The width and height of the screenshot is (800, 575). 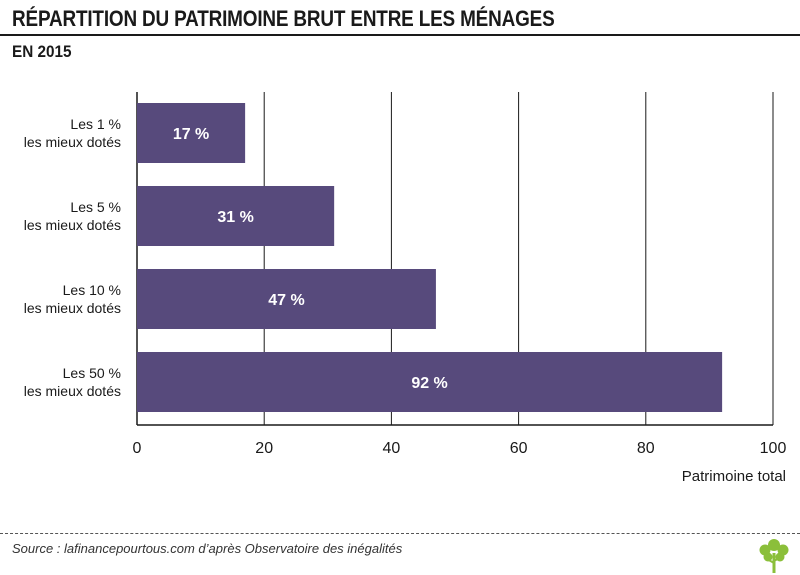 What do you see at coordinates (95, 124) in the screenshot?
I see `category-label: Les 1 %` at bounding box center [95, 124].